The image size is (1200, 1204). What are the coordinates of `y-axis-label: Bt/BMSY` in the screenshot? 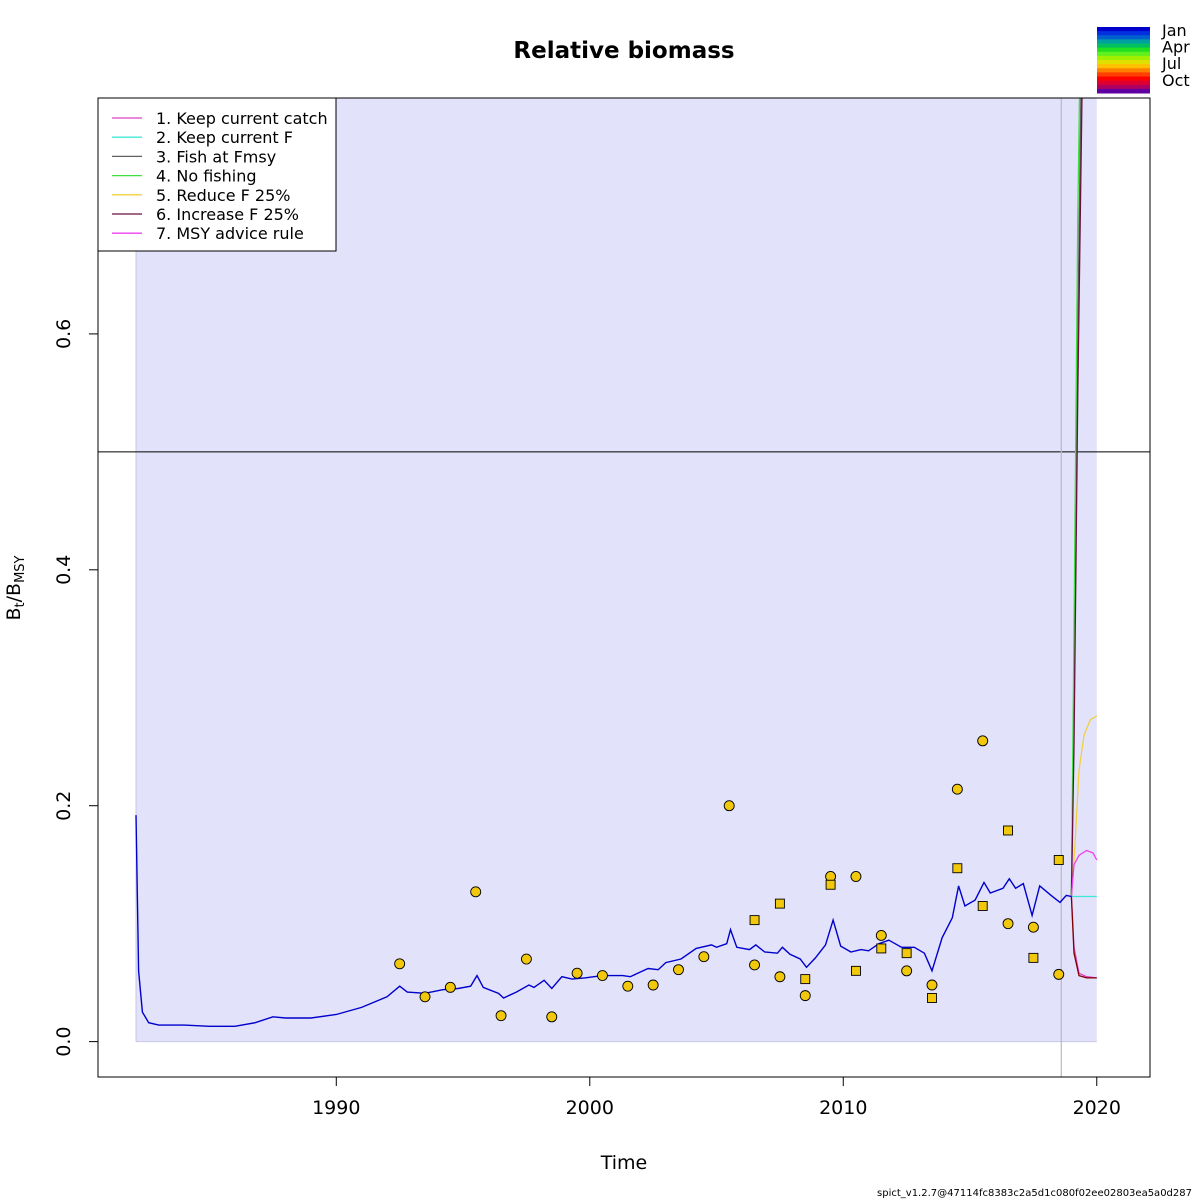 It's located at (15, 587).